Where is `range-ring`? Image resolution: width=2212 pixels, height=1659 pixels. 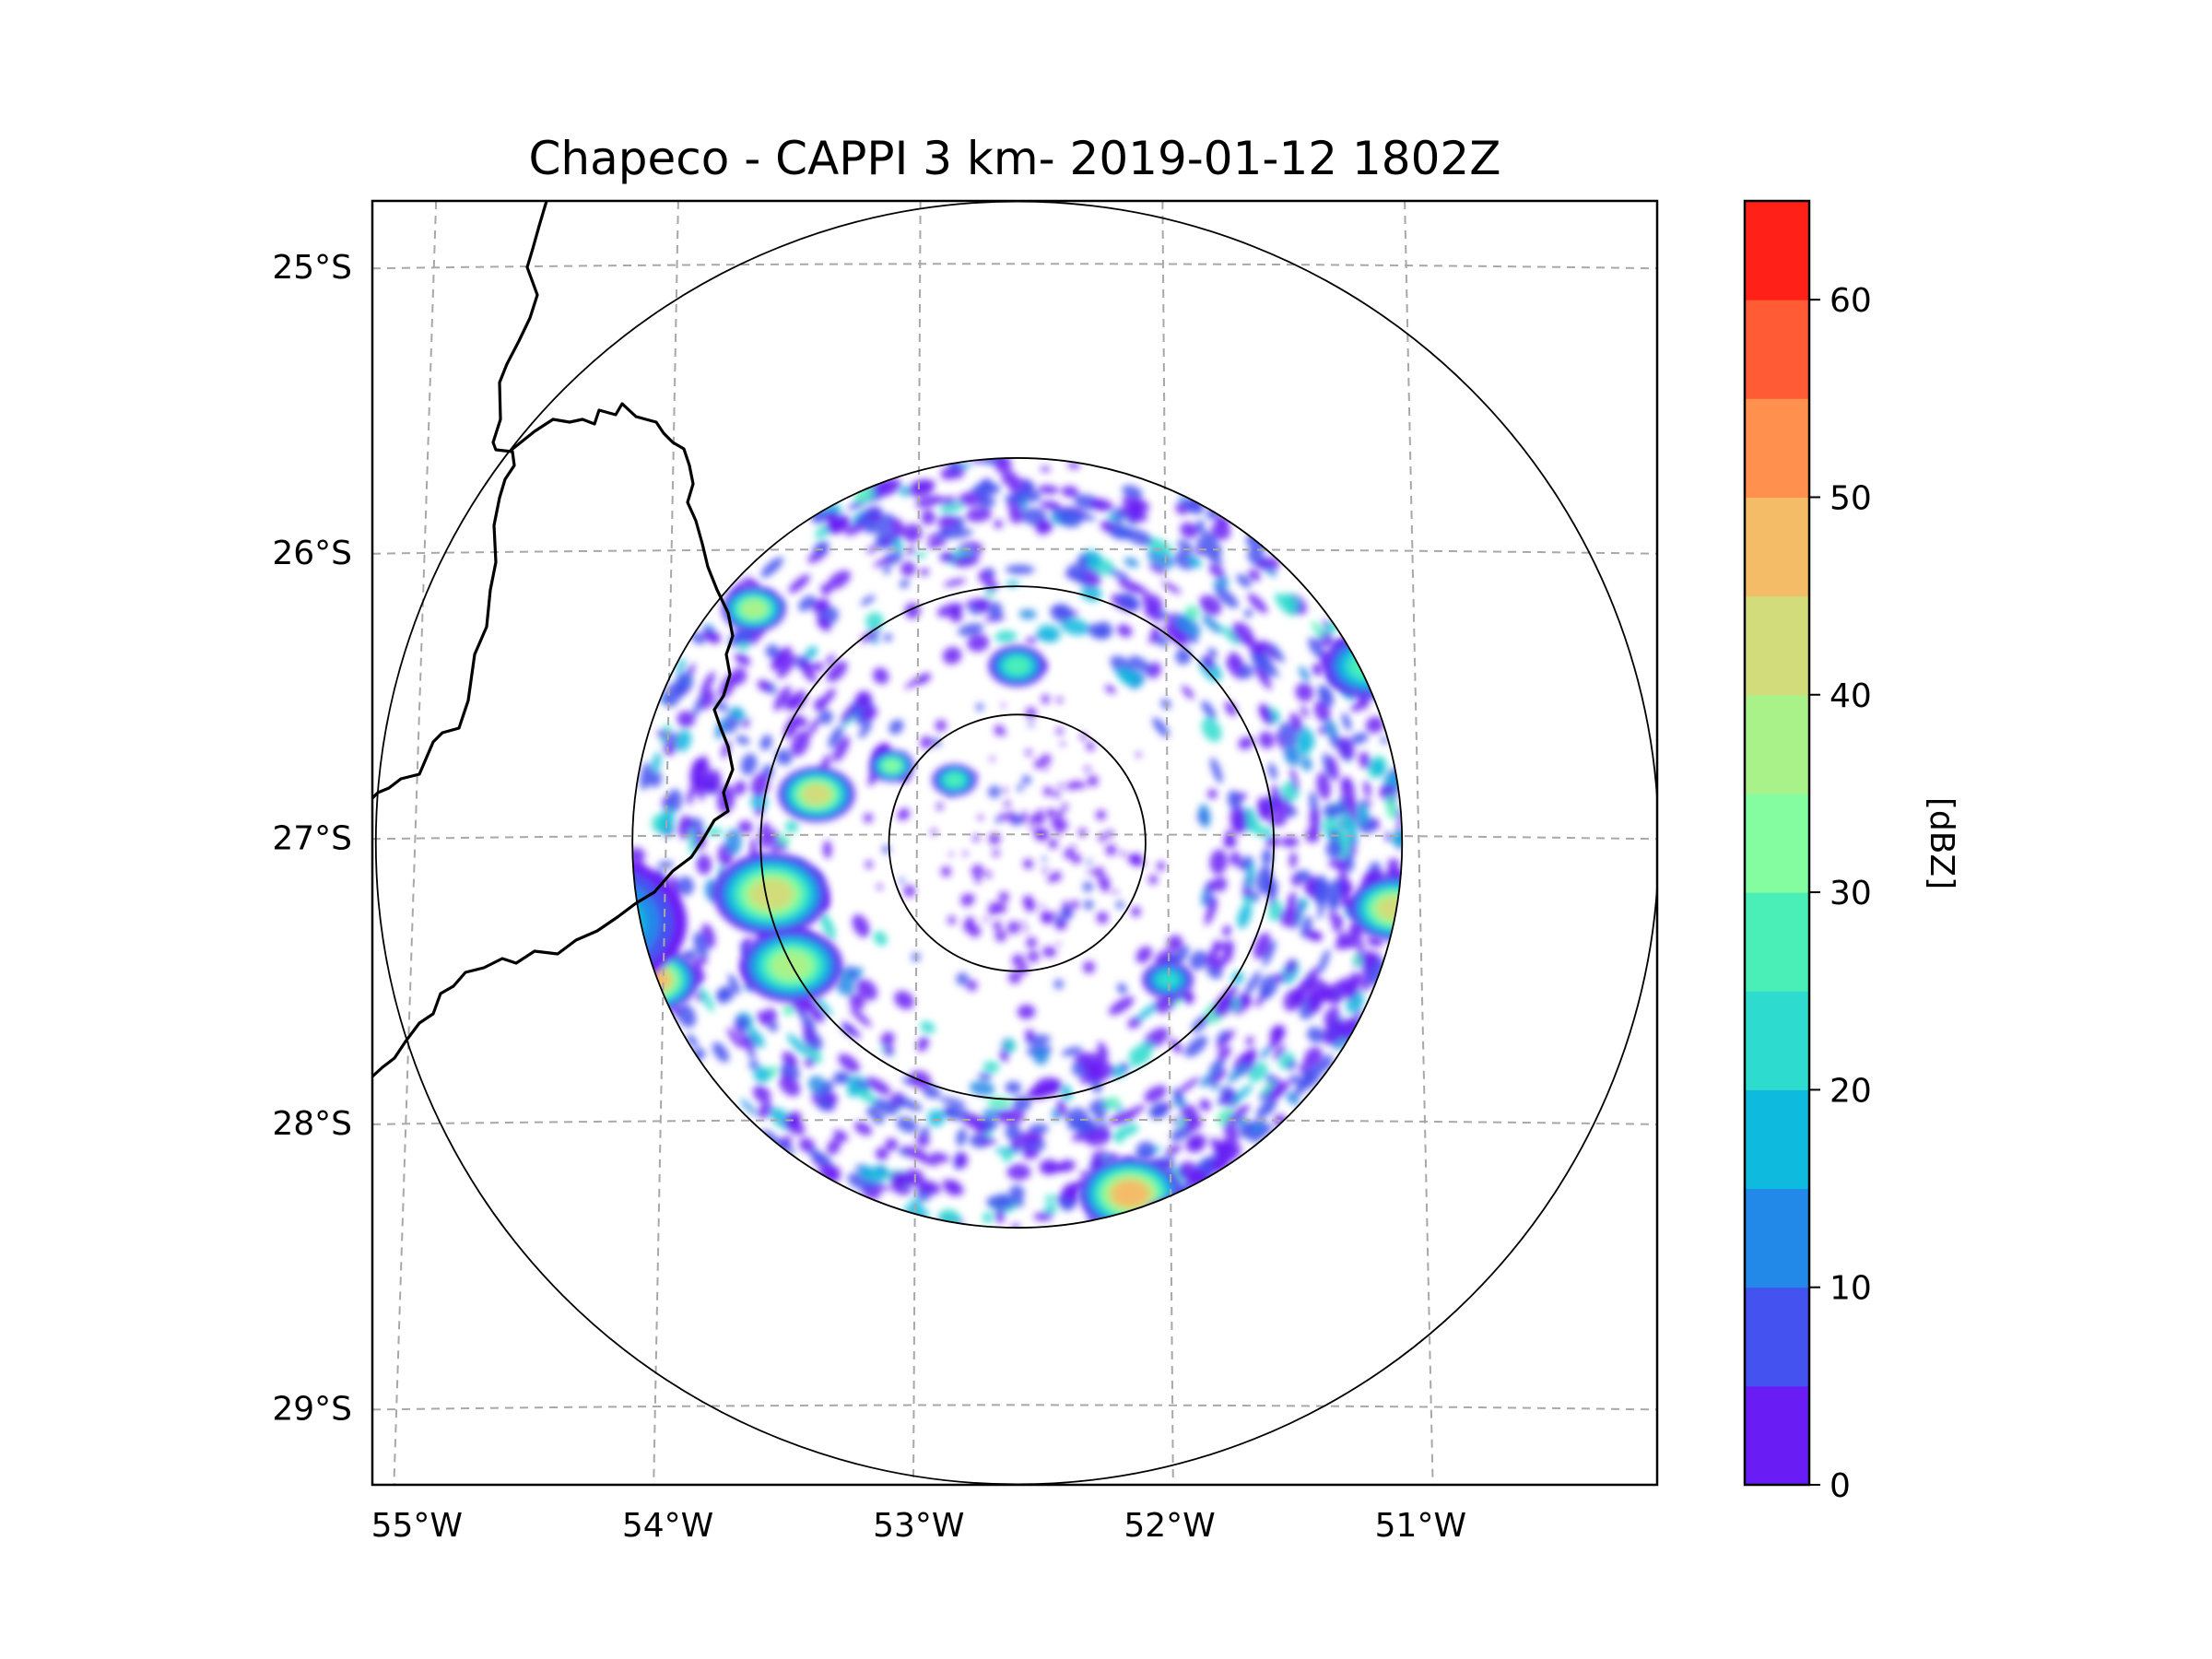 range-ring is located at coordinates (1017, 842).